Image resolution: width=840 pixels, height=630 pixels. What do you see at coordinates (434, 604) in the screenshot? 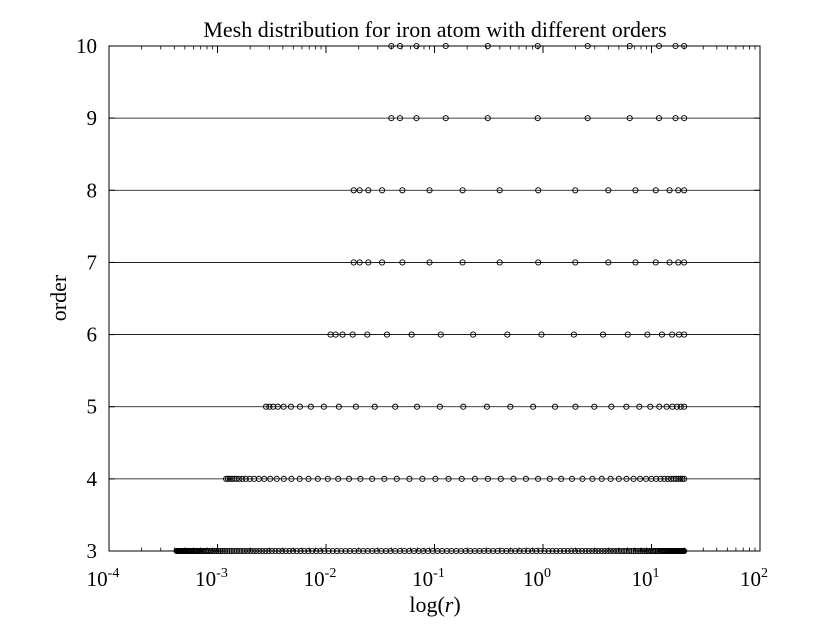
I see `x-axis-label: log(r)` at bounding box center [434, 604].